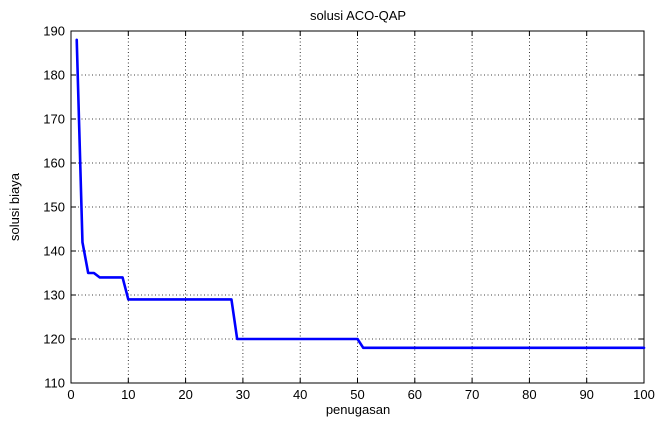 Image resolution: width=657 pixels, height=421 pixels. Describe the element at coordinates (54, 163) in the screenshot. I see `y-tick-label: 160` at that location.